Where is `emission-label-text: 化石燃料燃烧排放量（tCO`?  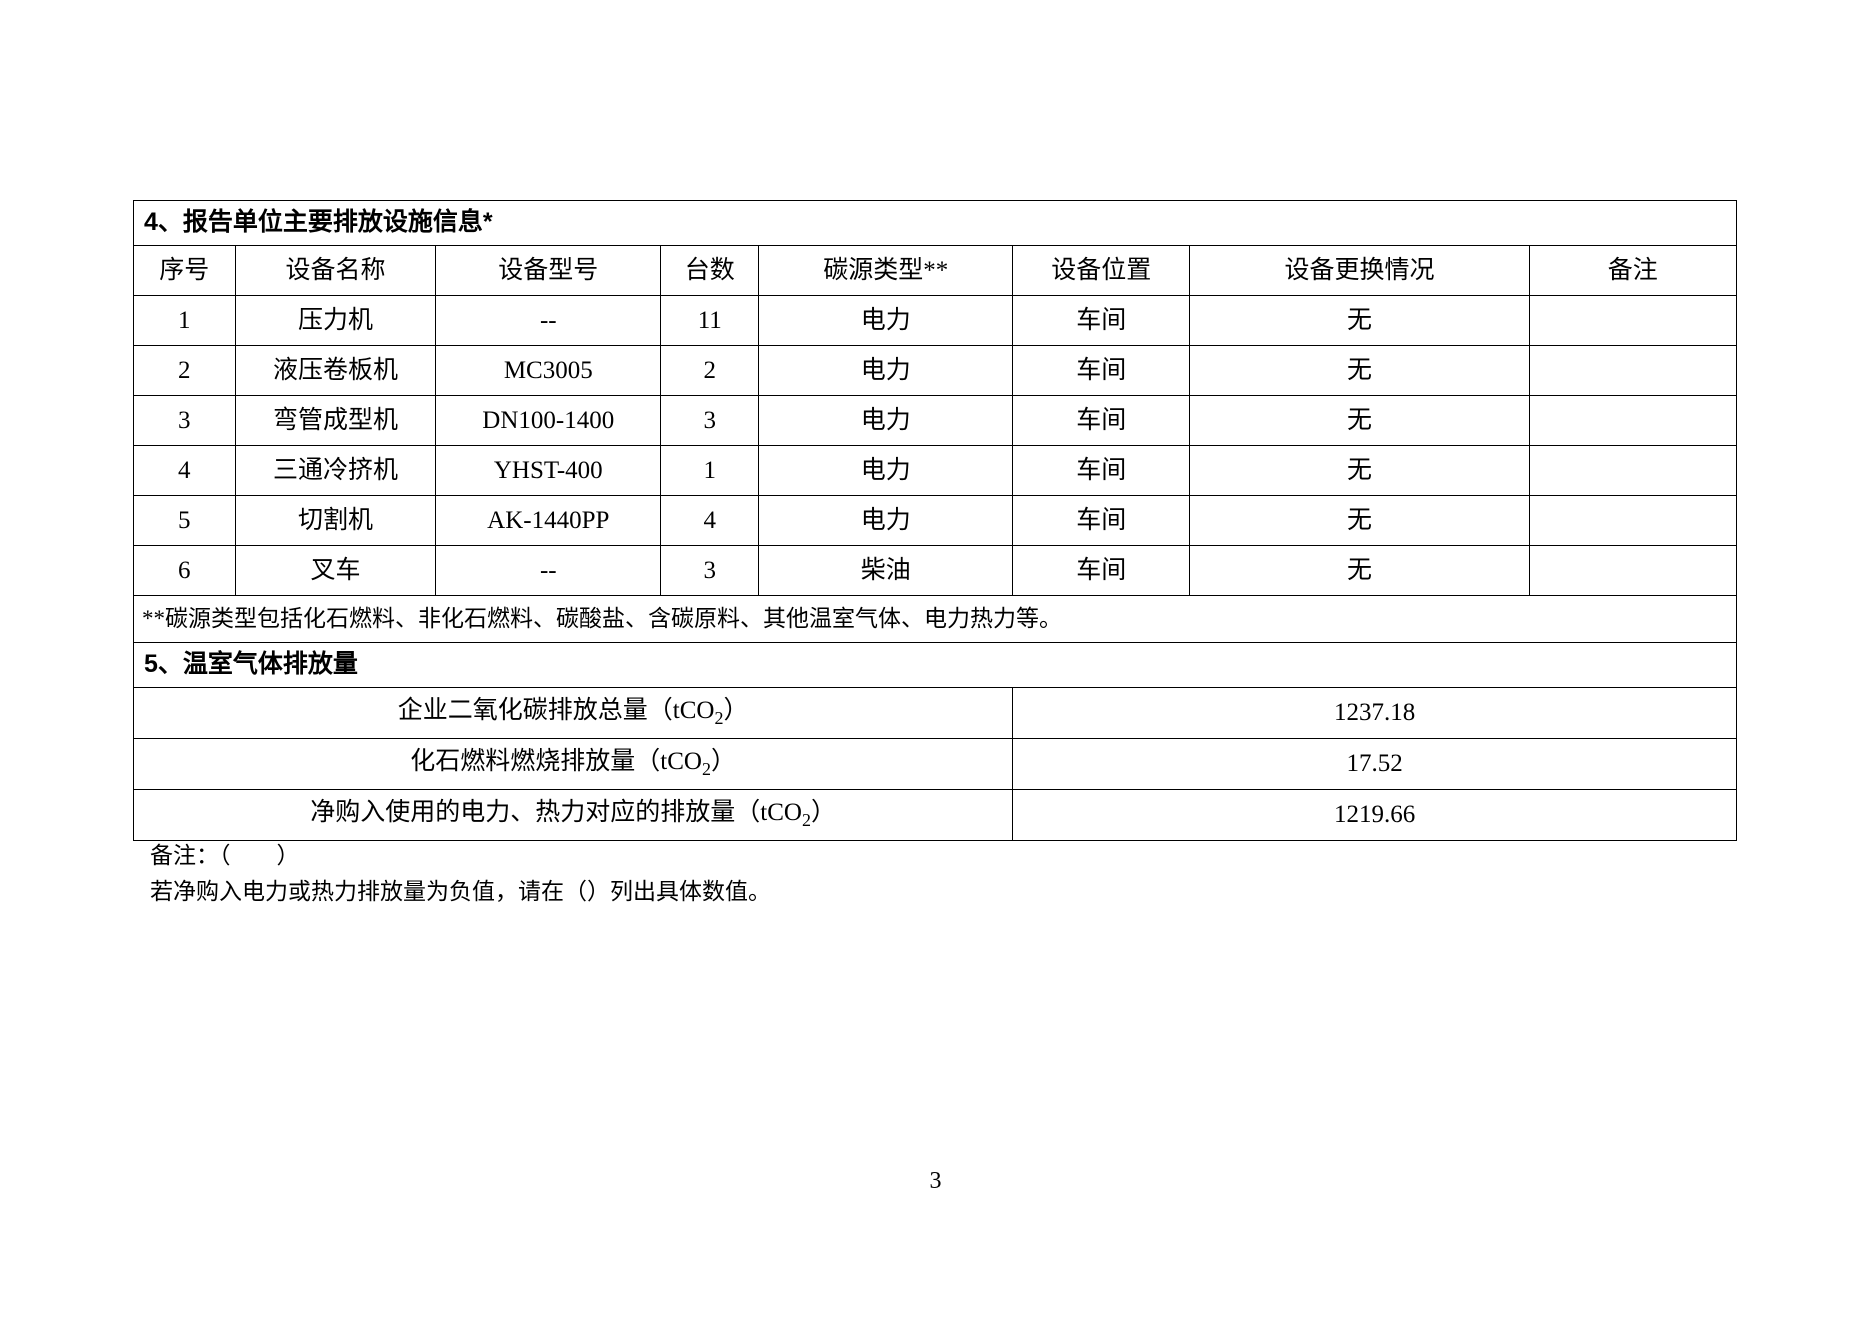
emission-label-text: 化石燃料燃烧排放量（tCO is located at coordinates (556, 762).